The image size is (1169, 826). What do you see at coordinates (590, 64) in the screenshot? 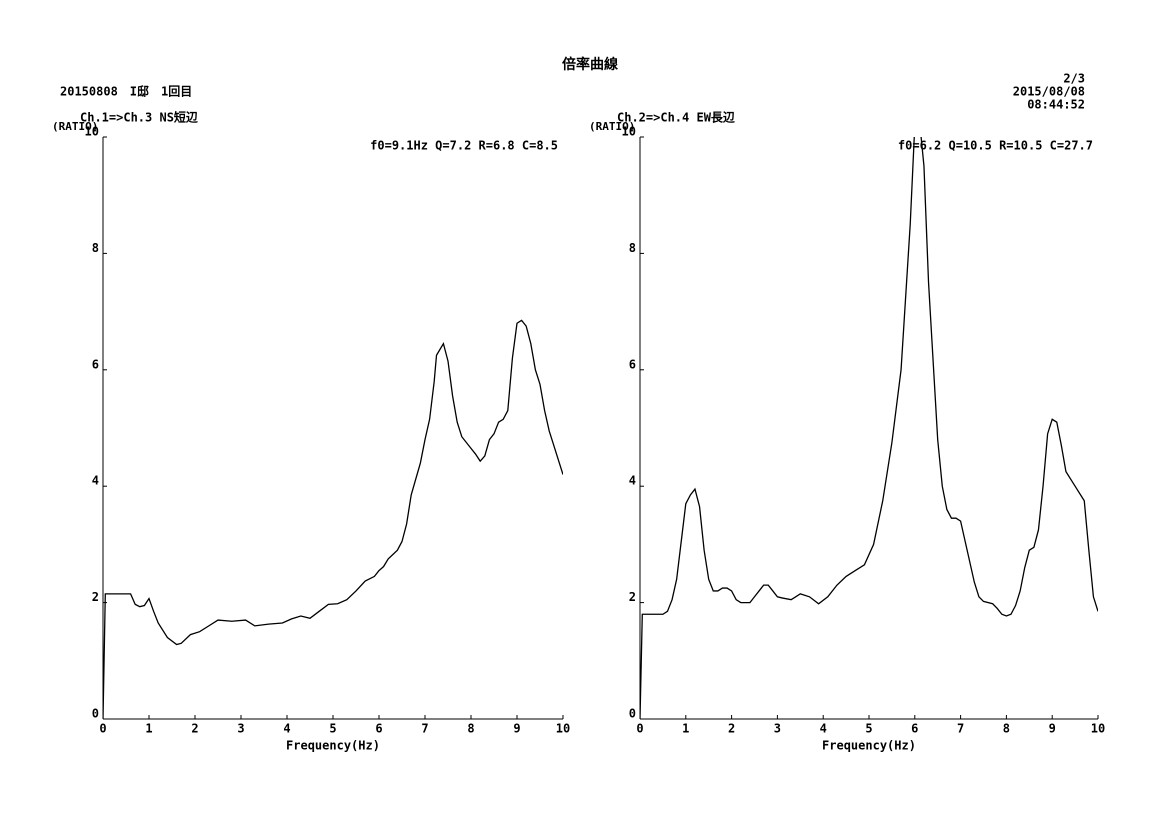
I see `page-title: 倍率曲線` at bounding box center [590, 64].